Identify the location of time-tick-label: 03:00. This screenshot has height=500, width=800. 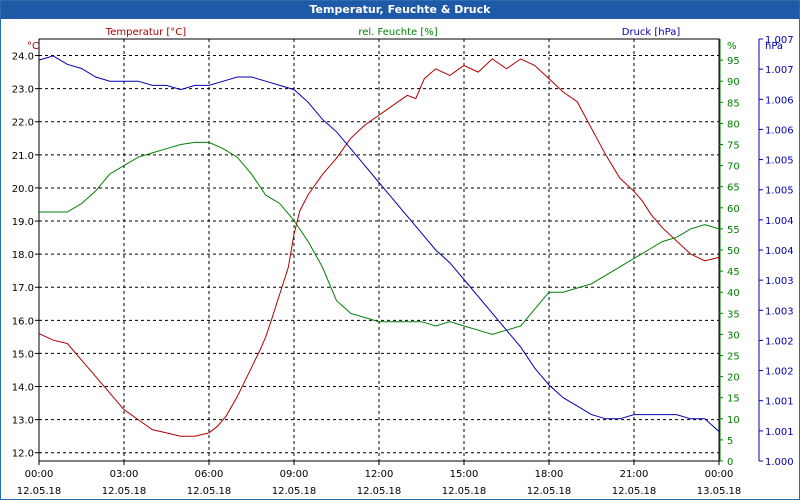
(124, 474).